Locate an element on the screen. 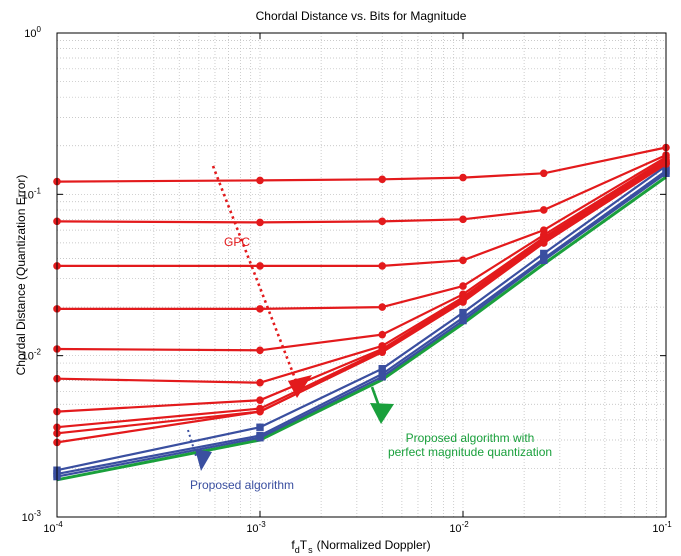  proposed-arrow-head is located at coordinates (203, 460).